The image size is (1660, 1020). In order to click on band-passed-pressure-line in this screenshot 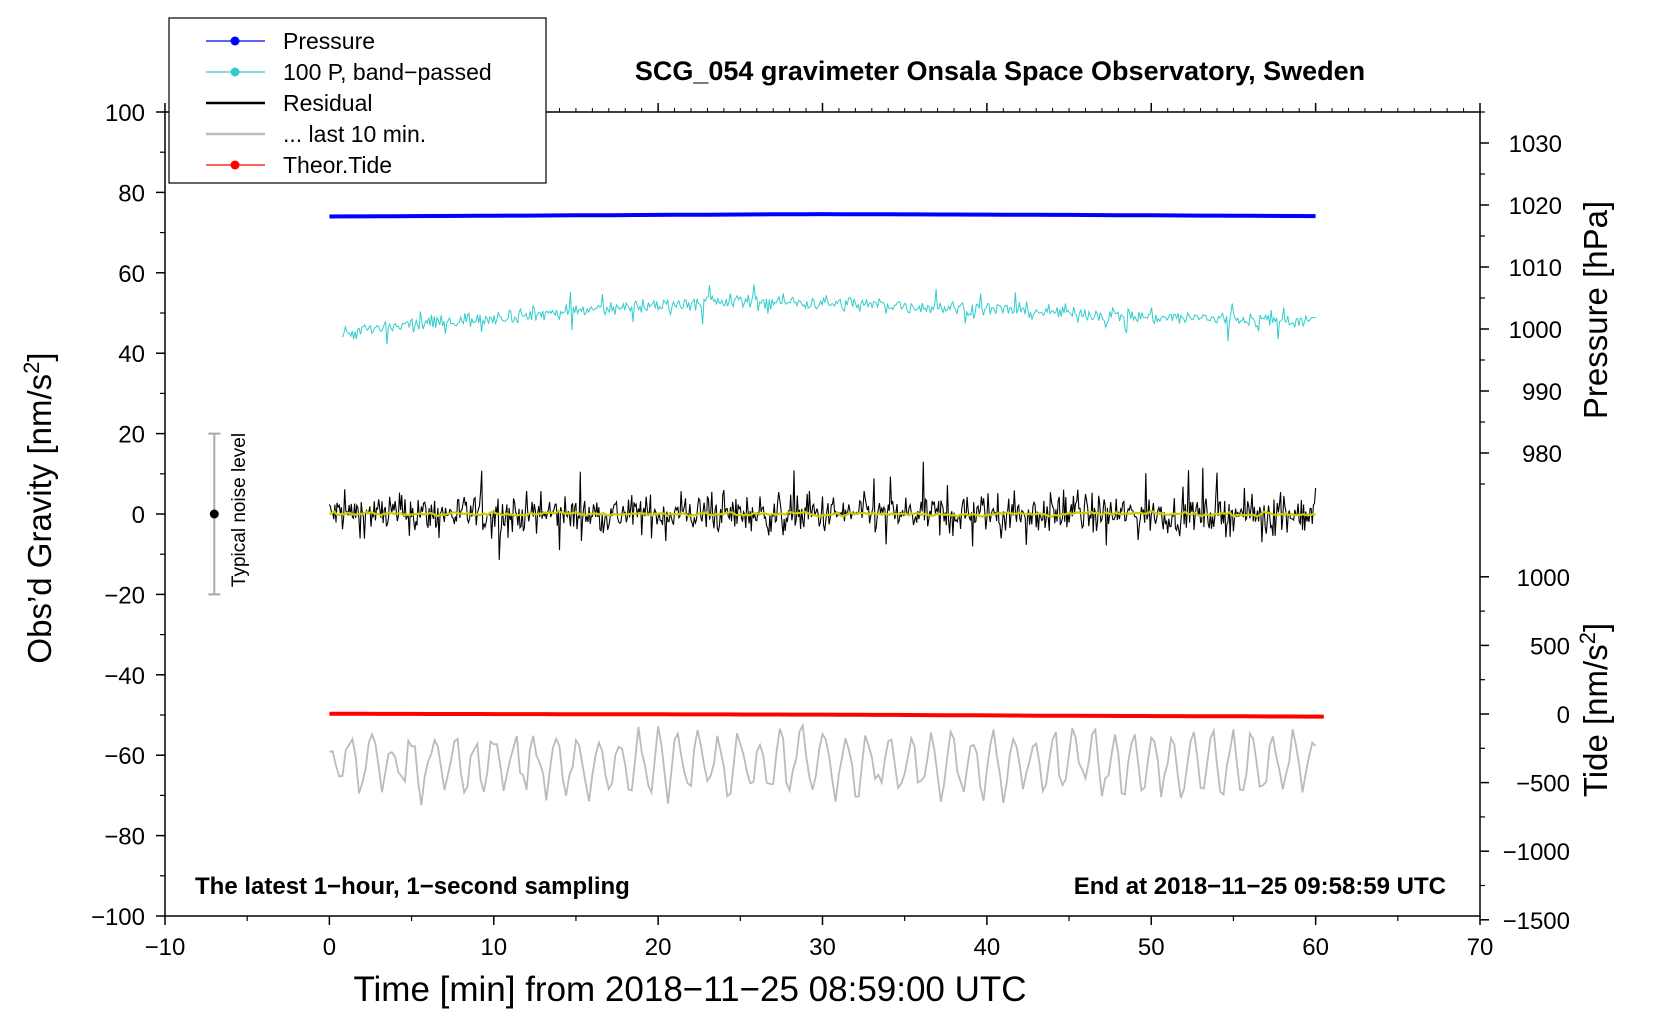, I will do `click(829, 314)`.